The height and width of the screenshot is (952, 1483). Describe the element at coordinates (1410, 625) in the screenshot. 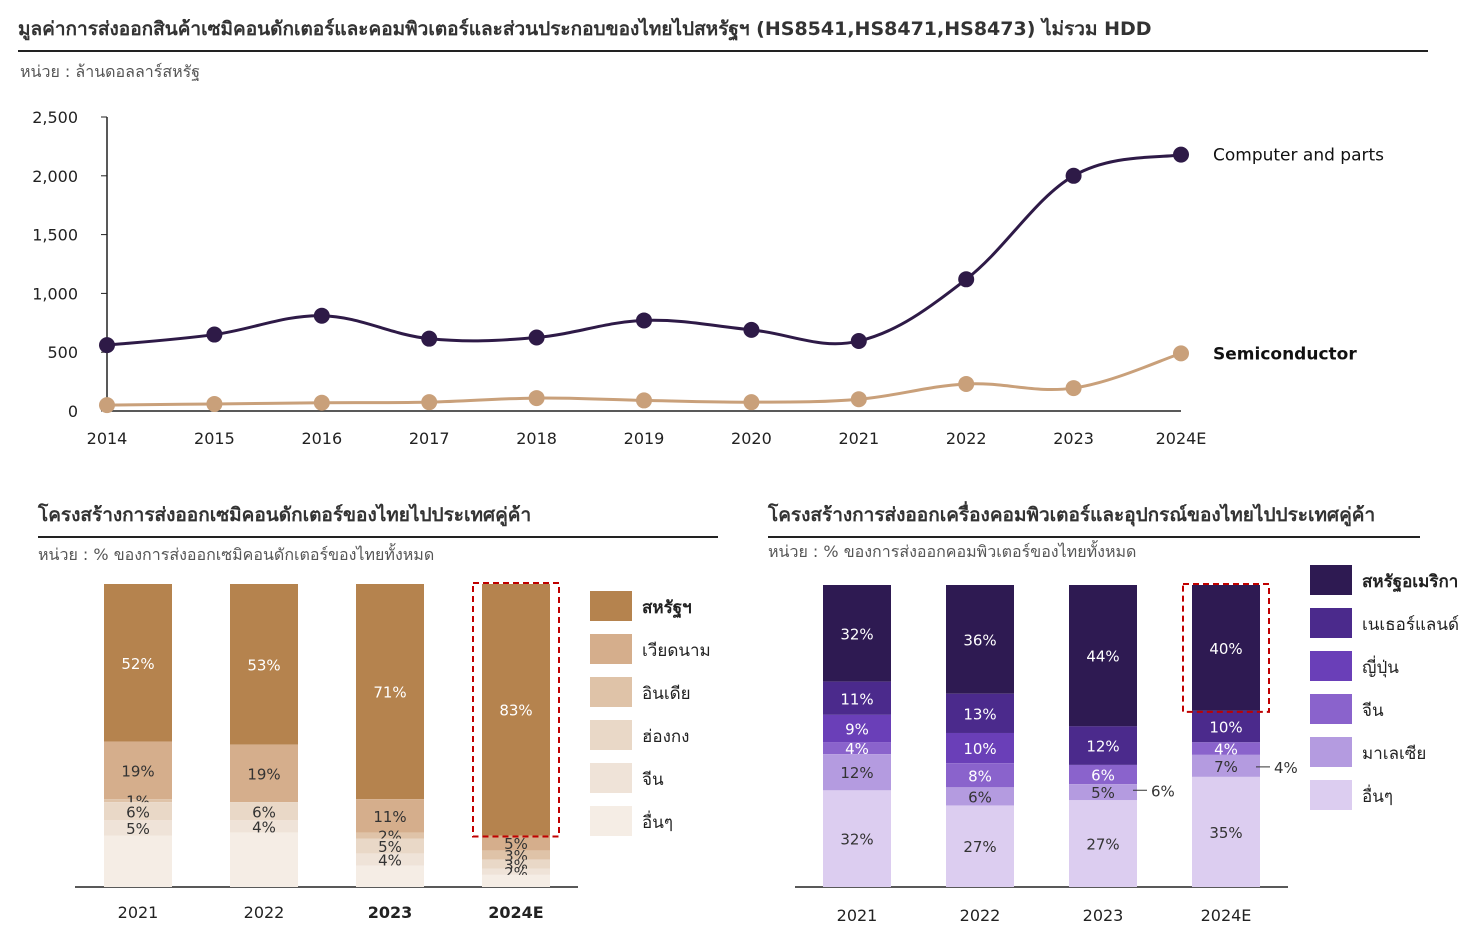

I see `legend-label: เนเธอร์แลนด์` at that location.